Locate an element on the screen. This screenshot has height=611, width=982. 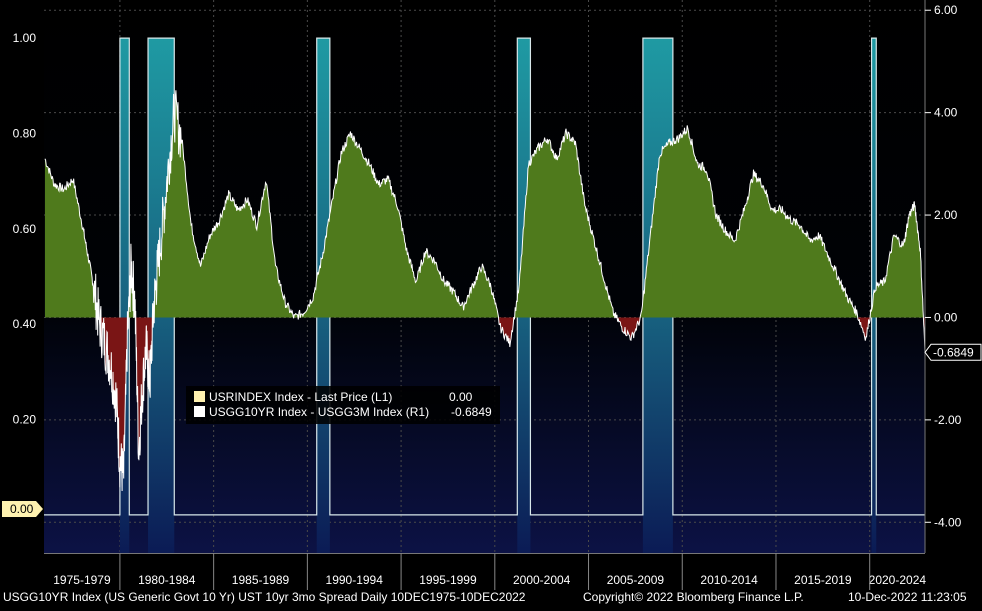
x-tick-label: 1975-1979 is located at coordinates (82, 580).